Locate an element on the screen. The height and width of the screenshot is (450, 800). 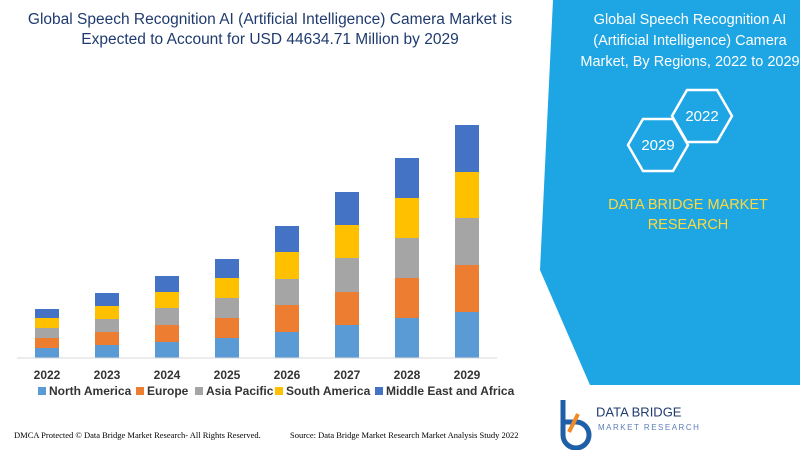
legend-label: South America is located at coordinates (328, 391).